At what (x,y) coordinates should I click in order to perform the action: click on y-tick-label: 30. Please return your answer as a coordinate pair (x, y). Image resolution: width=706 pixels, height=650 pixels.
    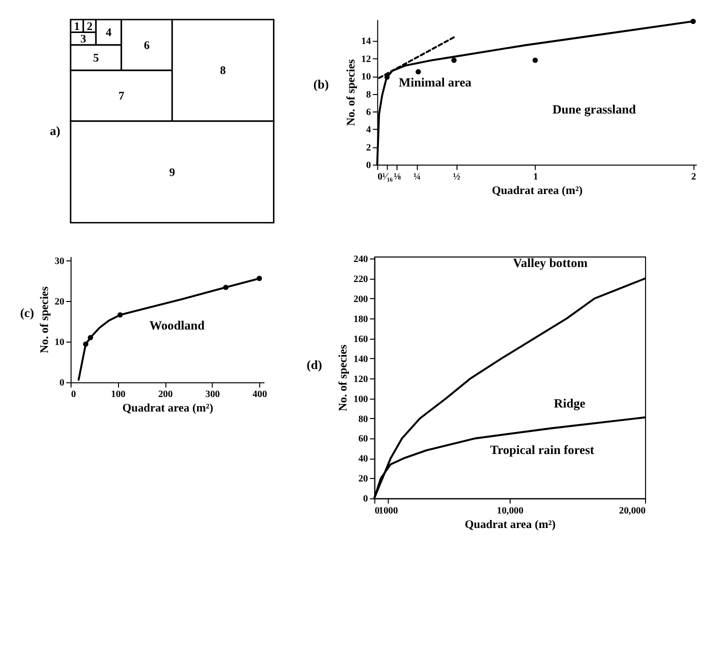
    Looking at the image, I should click on (59, 261).